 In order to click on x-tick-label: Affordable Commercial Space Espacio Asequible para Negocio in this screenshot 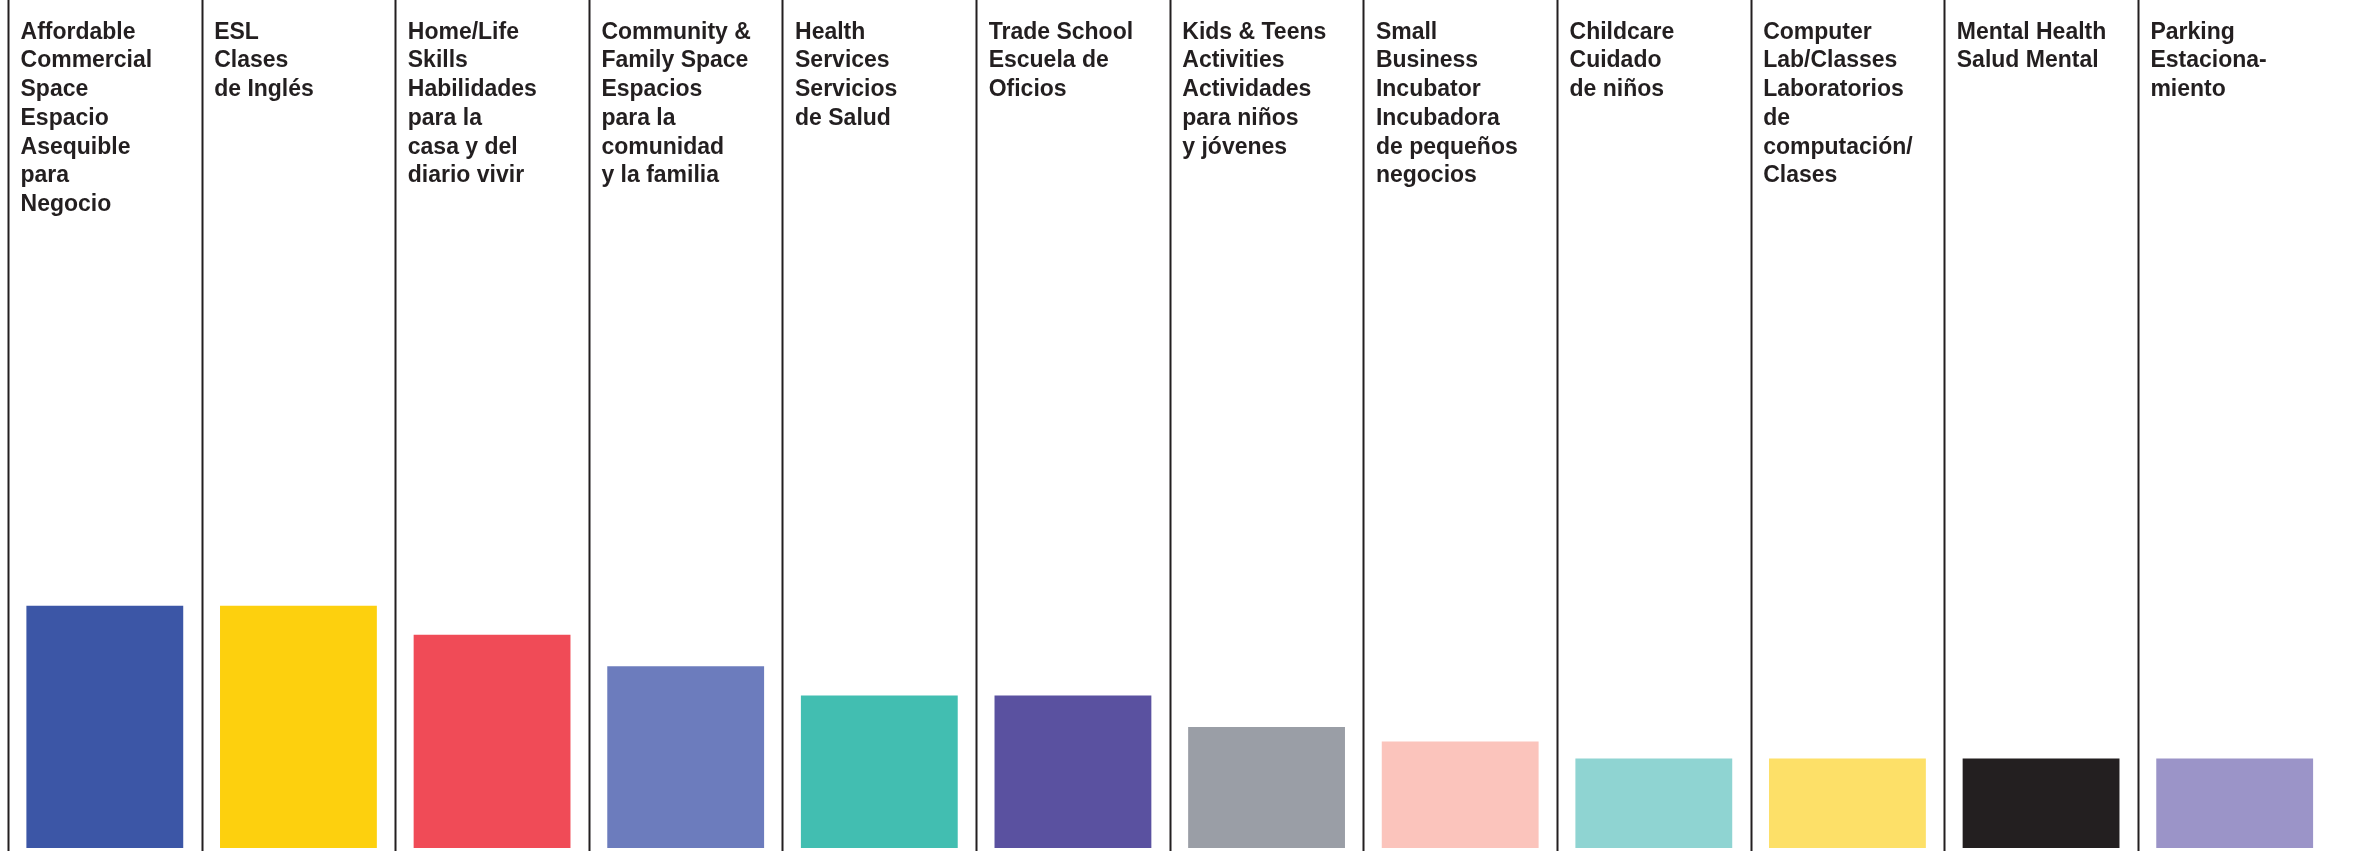, I will do `click(86, 117)`.